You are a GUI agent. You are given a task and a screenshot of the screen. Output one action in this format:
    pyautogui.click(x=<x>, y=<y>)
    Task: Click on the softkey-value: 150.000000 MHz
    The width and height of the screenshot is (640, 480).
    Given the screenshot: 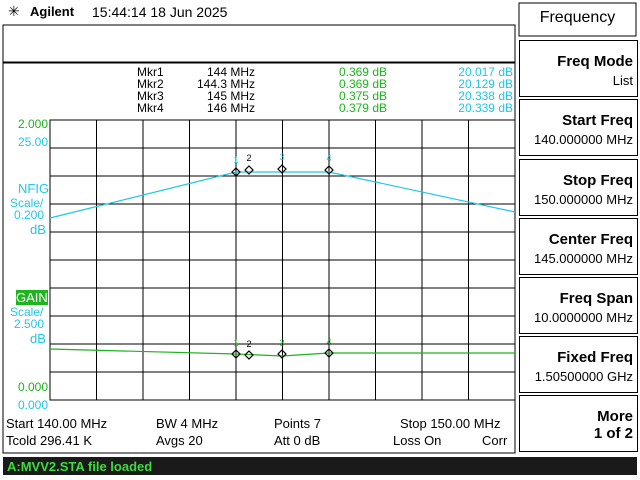 What is the action you would take?
    pyautogui.click(x=583, y=199)
    